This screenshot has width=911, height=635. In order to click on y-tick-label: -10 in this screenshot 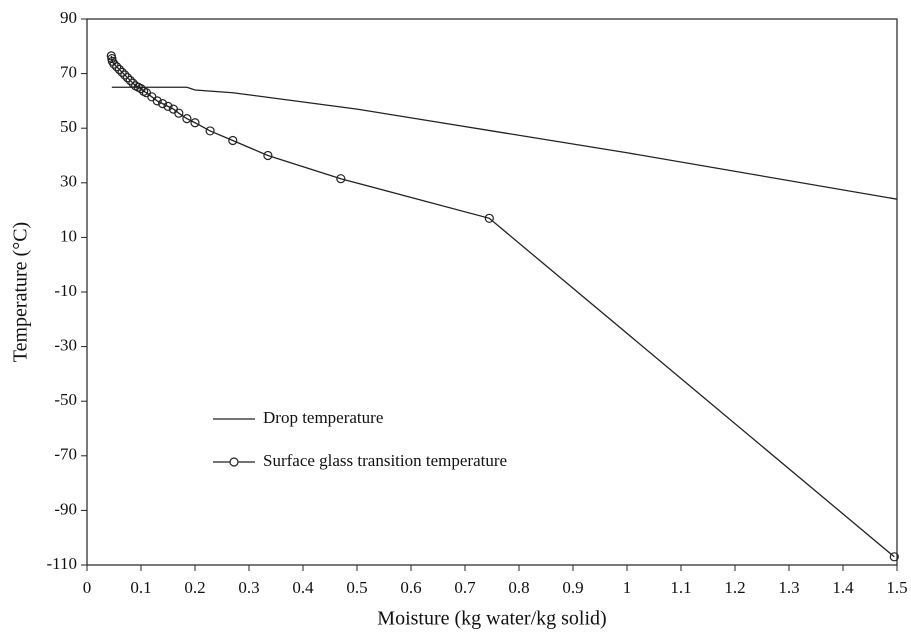, I will do `click(65, 290)`.